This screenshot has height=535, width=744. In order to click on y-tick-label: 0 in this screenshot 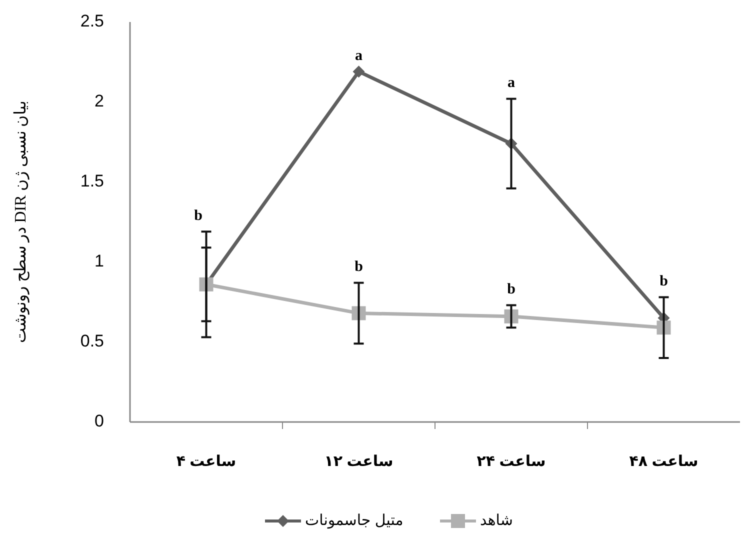, I will do `click(99, 420)`.